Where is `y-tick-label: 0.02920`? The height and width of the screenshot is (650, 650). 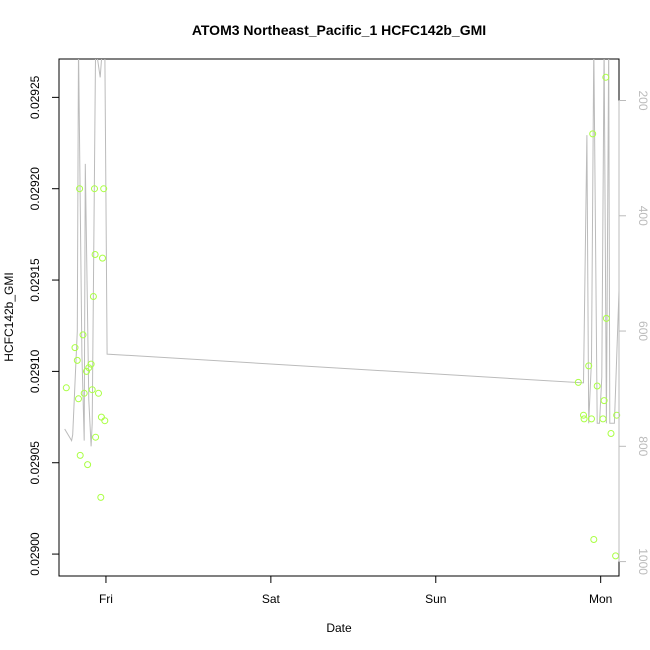
y-tick-label: 0.02920 is located at coordinates (35, 189).